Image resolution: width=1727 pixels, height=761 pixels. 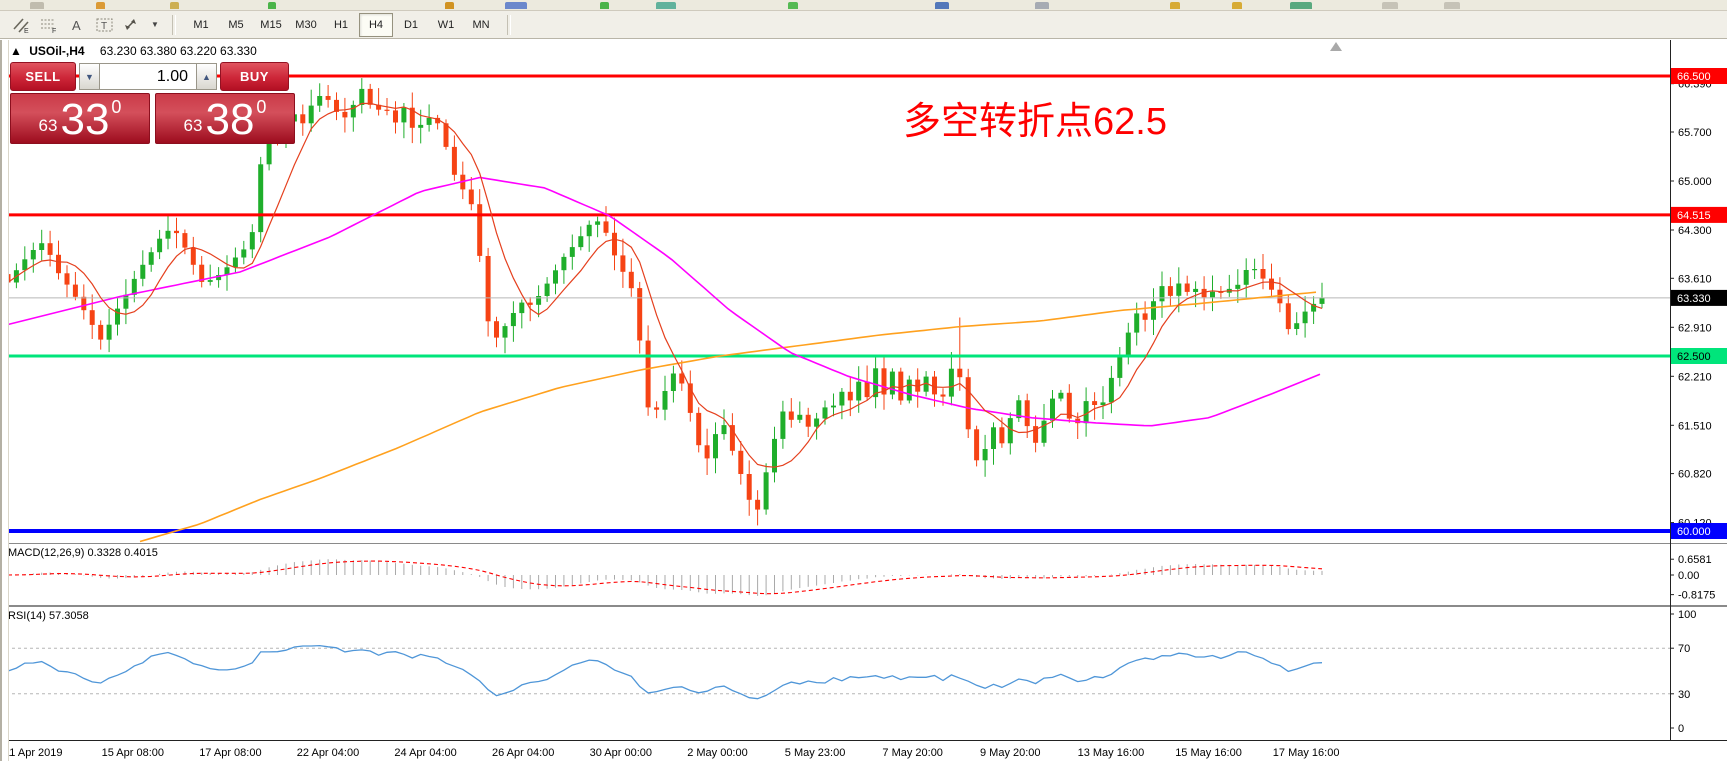 I want to click on autoscroll-marker-icon, so click(x=1336, y=46).